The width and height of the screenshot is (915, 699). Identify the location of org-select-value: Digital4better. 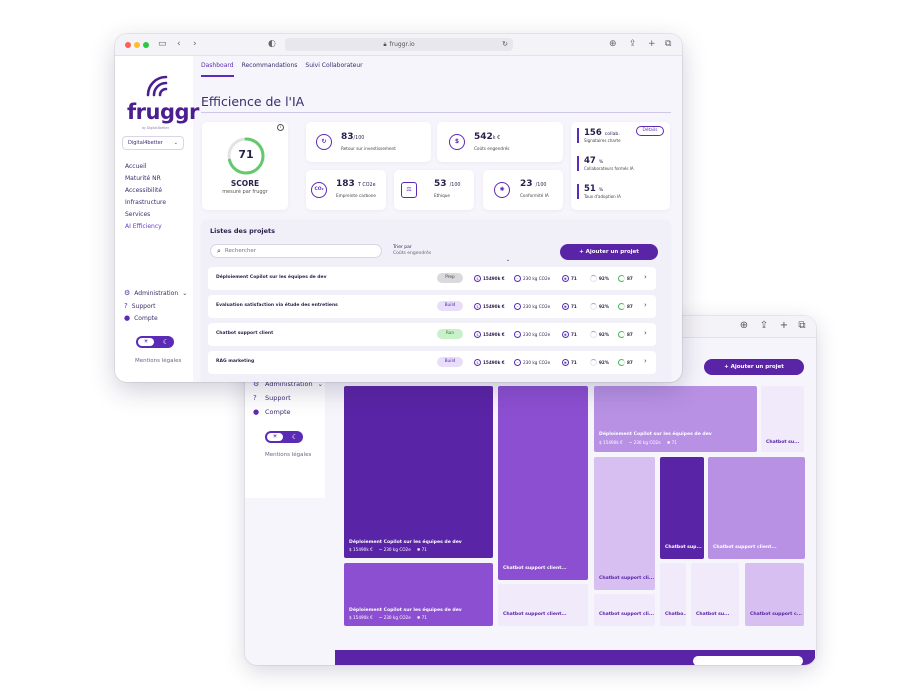
(145, 143).